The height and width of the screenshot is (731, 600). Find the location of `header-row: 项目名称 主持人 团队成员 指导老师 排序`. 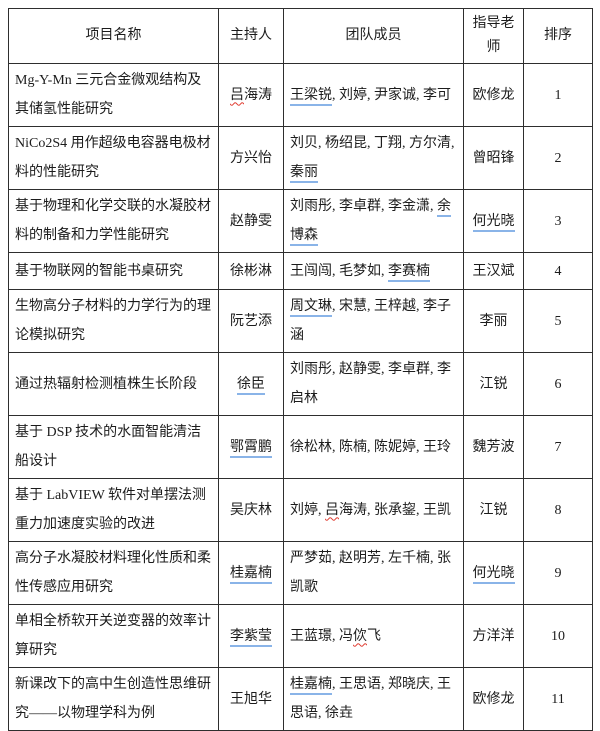

header-row: 项目名称 主持人 团队成员 指导老师 排序 is located at coordinates (300, 36).